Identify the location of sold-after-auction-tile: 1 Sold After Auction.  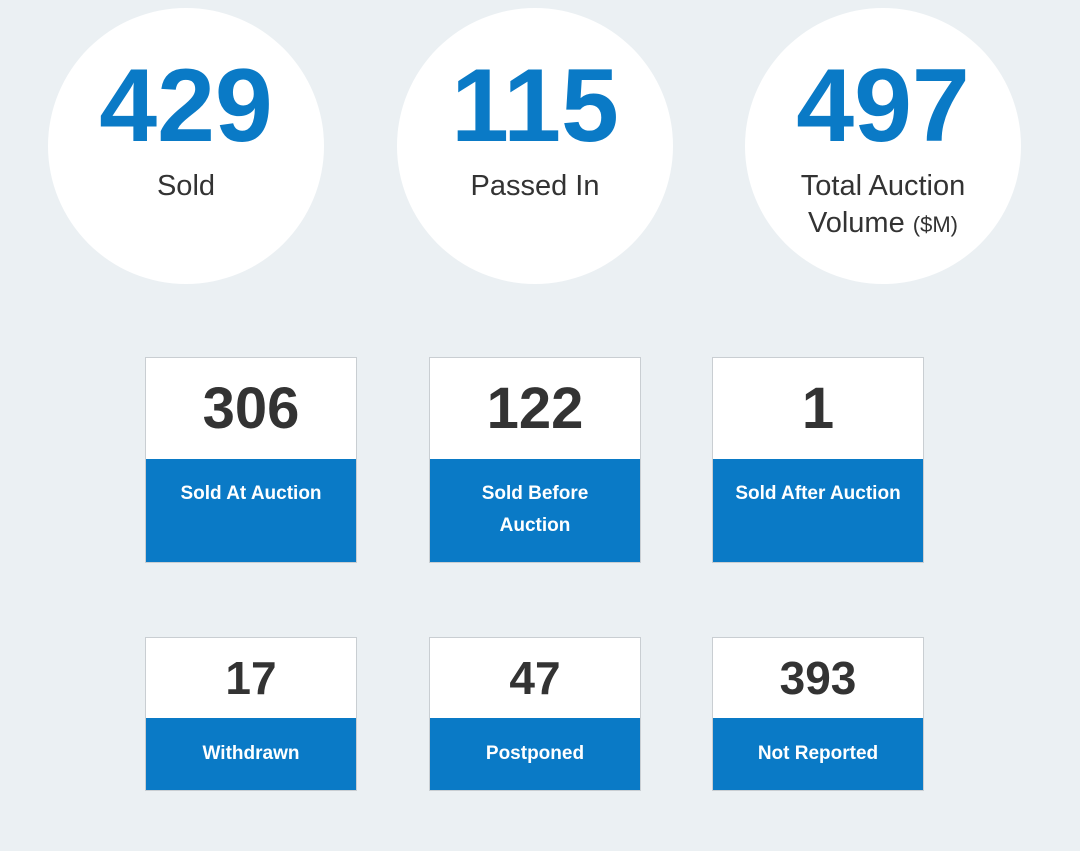
(818, 460).